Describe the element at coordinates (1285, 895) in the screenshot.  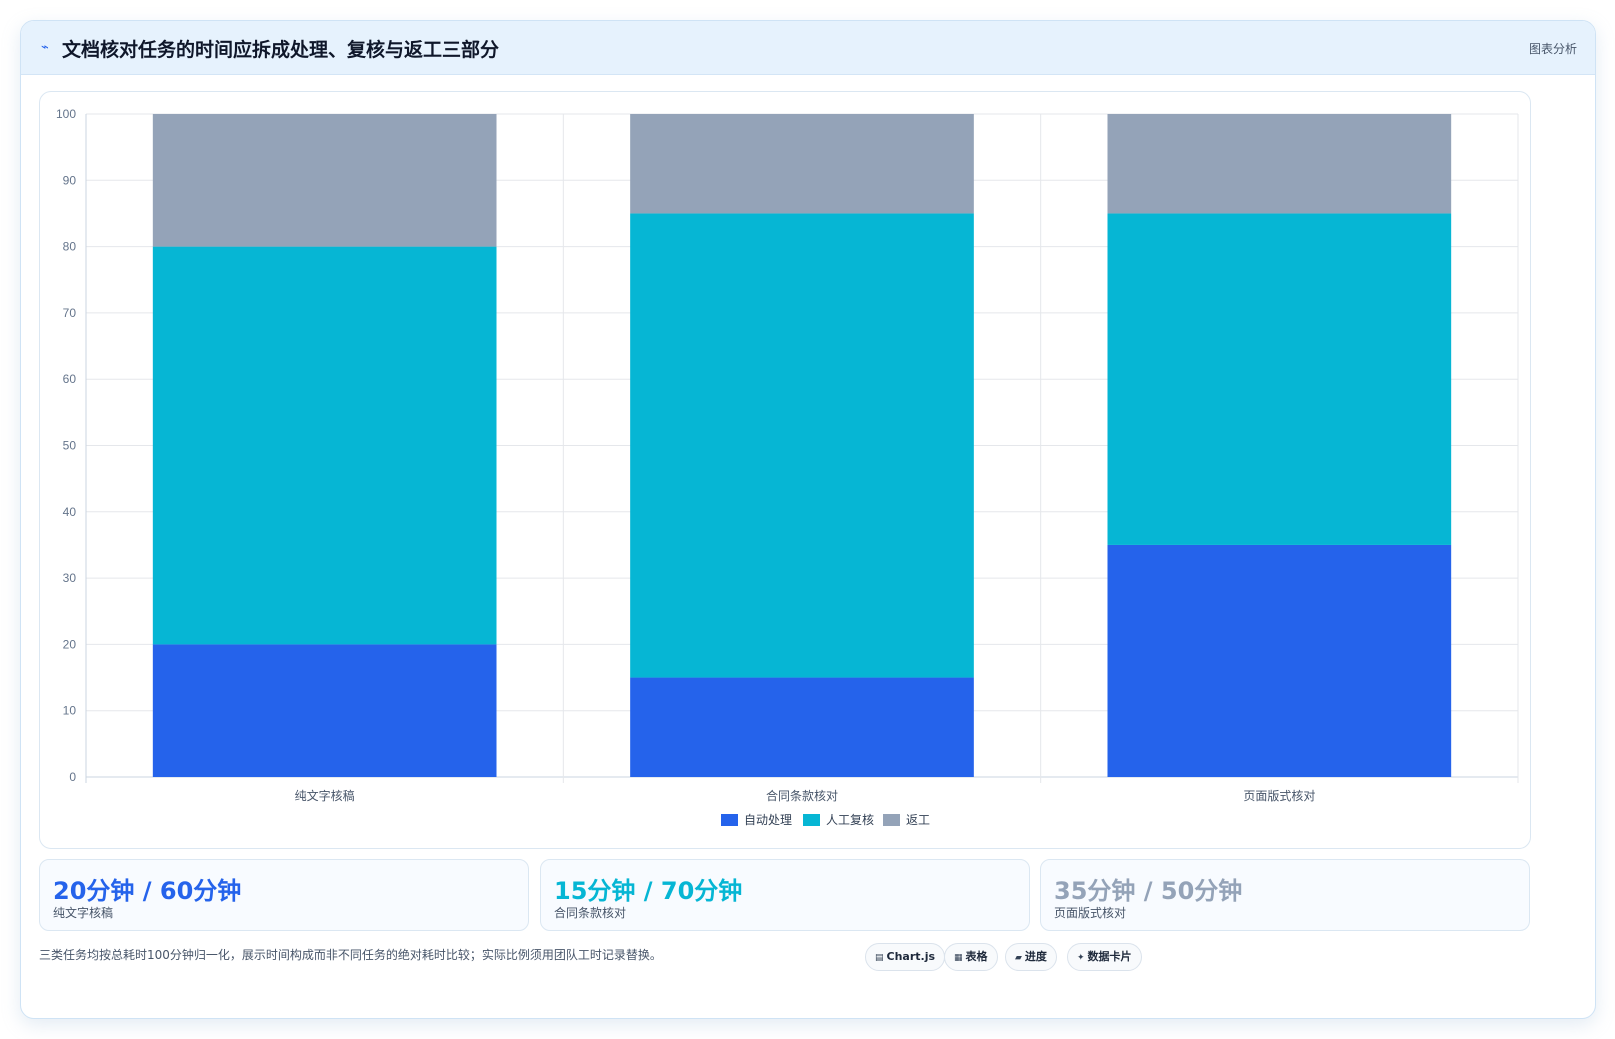
I see `stat-card-layout: 35分钟 / 50分钟 页面版式核对` at that location.